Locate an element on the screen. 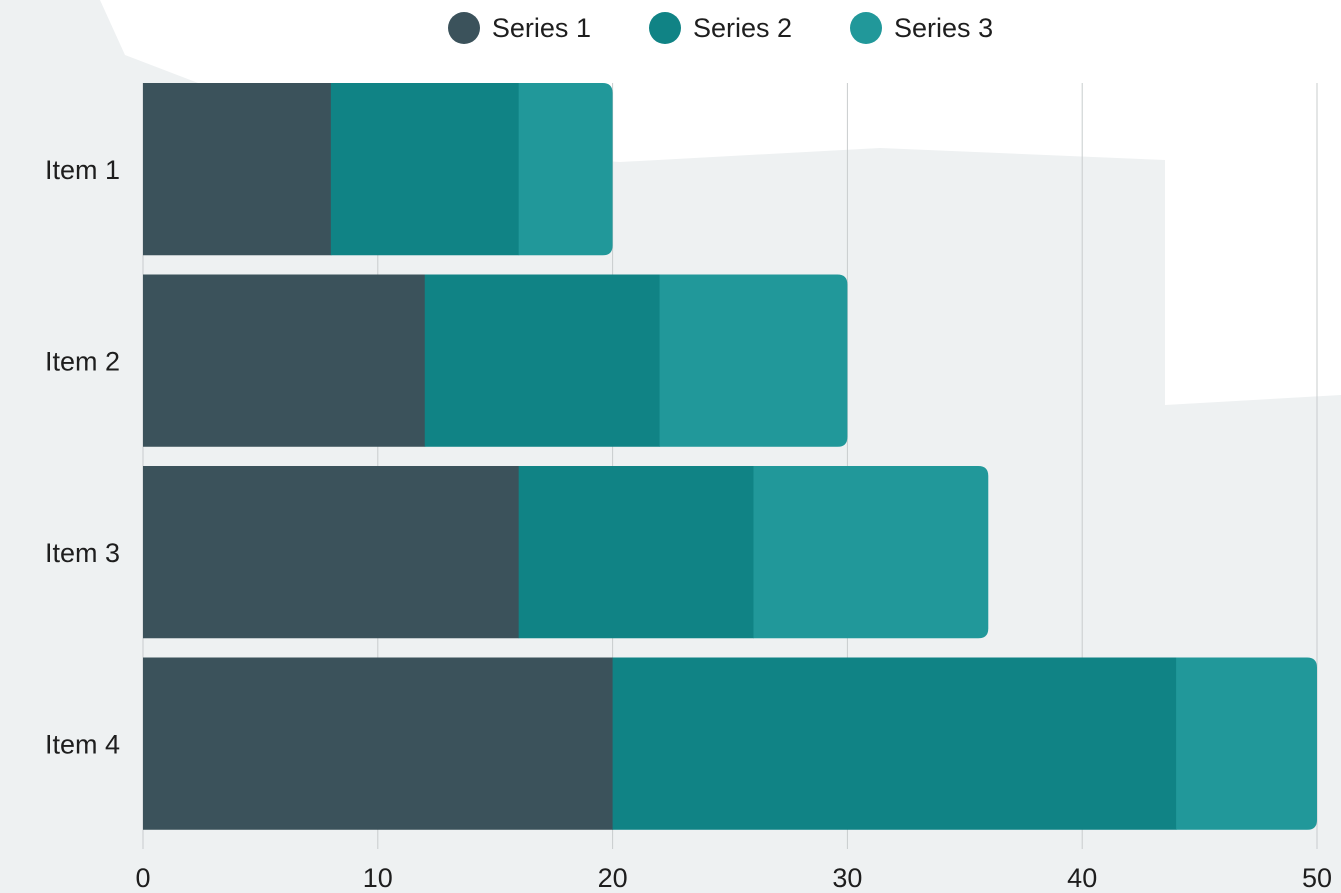 The width and height of the screenshot is (1341, 893). legend-item: Series 2 is located at coordinates (720, 28).